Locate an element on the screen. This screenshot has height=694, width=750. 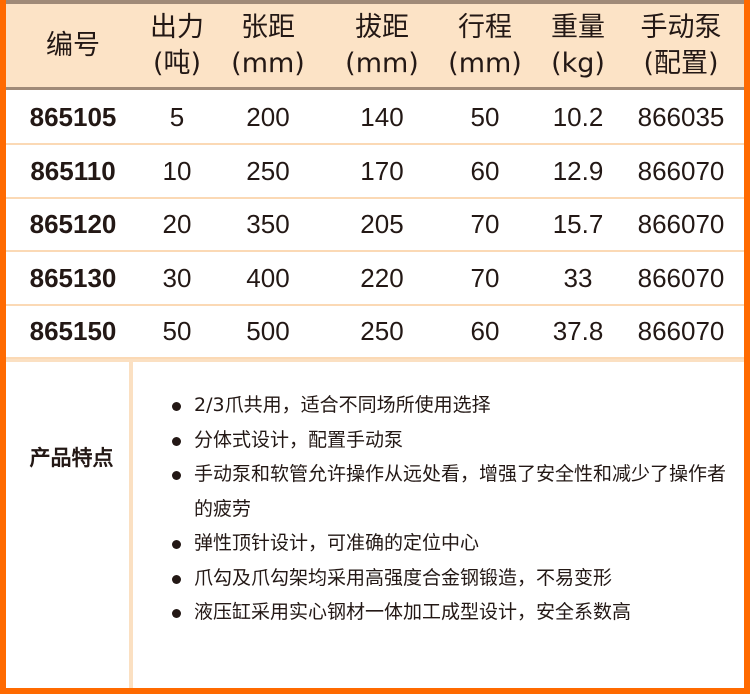
cell-stroke: 50 is located at coordinates (485, 117).